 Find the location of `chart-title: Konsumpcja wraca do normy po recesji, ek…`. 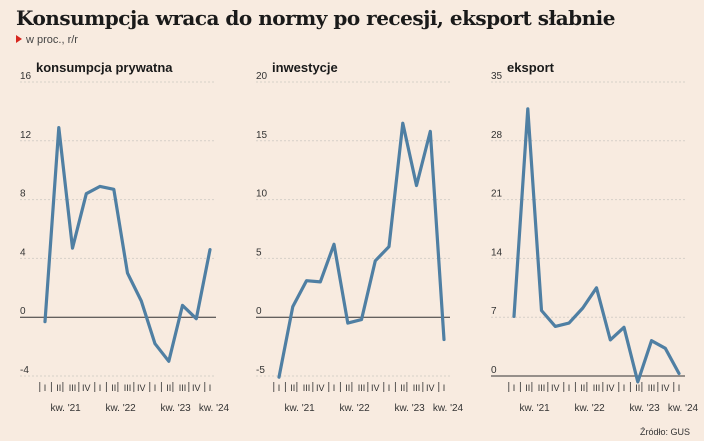

chart-title: Konsumpcja wraca do normy po recesji, ek… is located at coordinates (316, 18).